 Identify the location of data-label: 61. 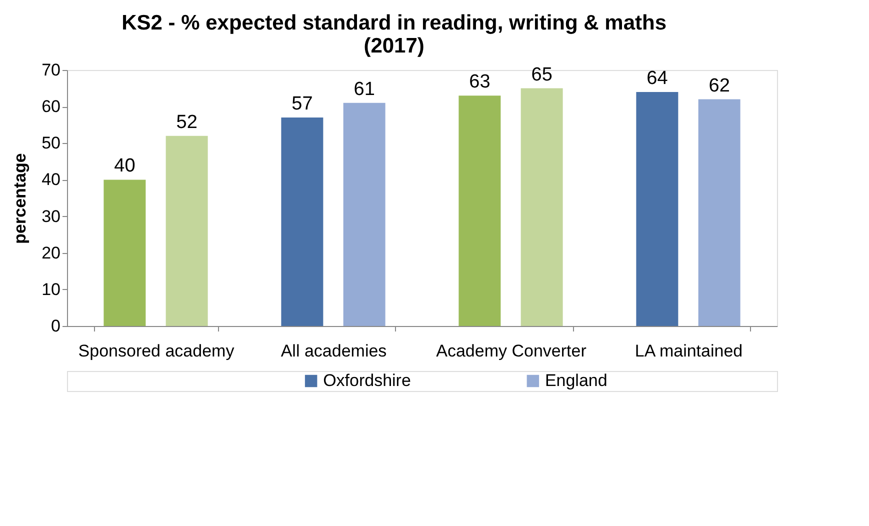
(364, 89).